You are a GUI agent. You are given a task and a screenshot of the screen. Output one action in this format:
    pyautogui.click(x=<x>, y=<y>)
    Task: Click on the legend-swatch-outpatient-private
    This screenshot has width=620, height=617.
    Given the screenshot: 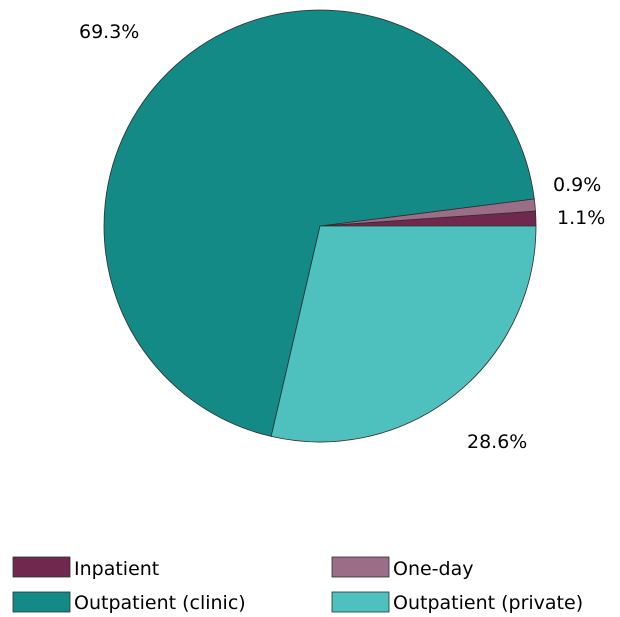 What is the action you would take?
    pyautogui.click(x=360, y=602)
    